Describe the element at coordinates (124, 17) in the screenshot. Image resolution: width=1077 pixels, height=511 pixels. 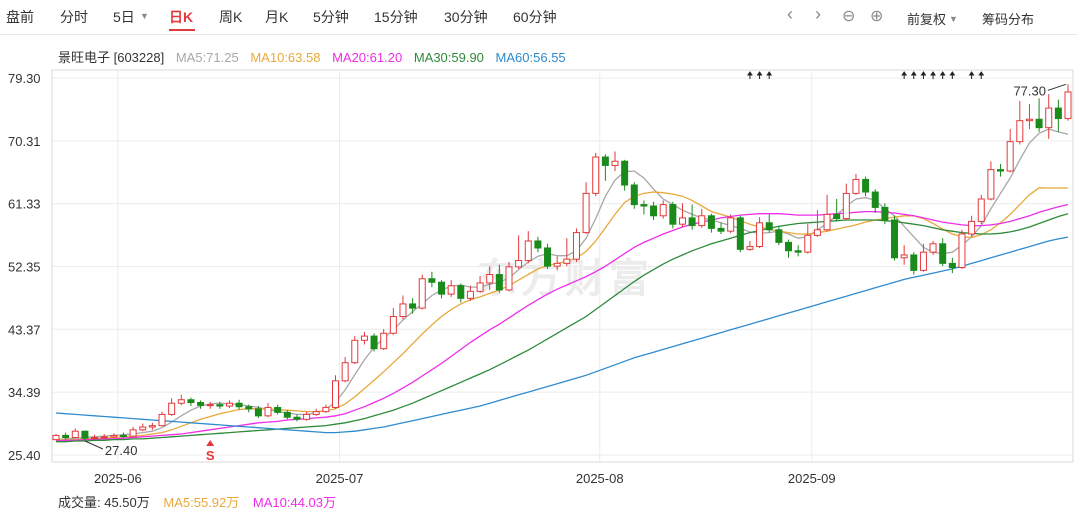
I see `tab-2: 5日` at that location.